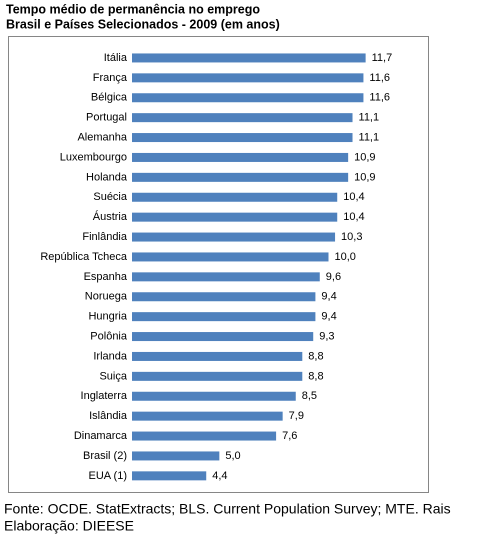  Describe the element at coordinates (113, 376) in the screenshot. I see `category-label: Suiça` at that location.